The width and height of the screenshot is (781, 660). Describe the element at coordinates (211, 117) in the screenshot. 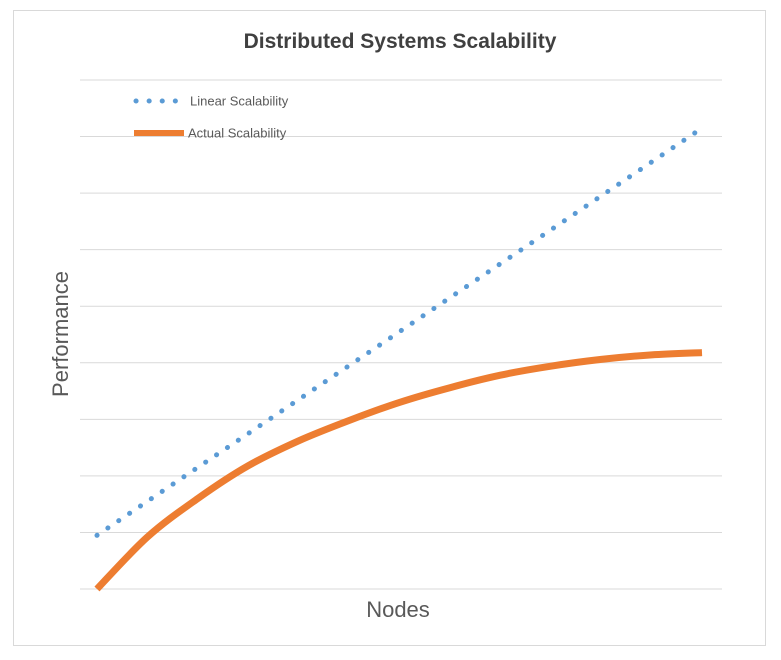

I see `legend: Linear Scalability Actual Scalability` at that location.